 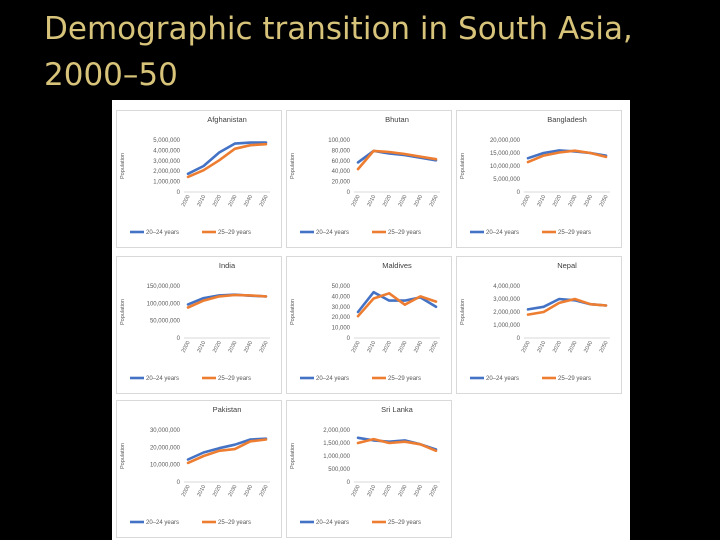 I want to click on chart-title: Maldives, so click(x=397, y=265).